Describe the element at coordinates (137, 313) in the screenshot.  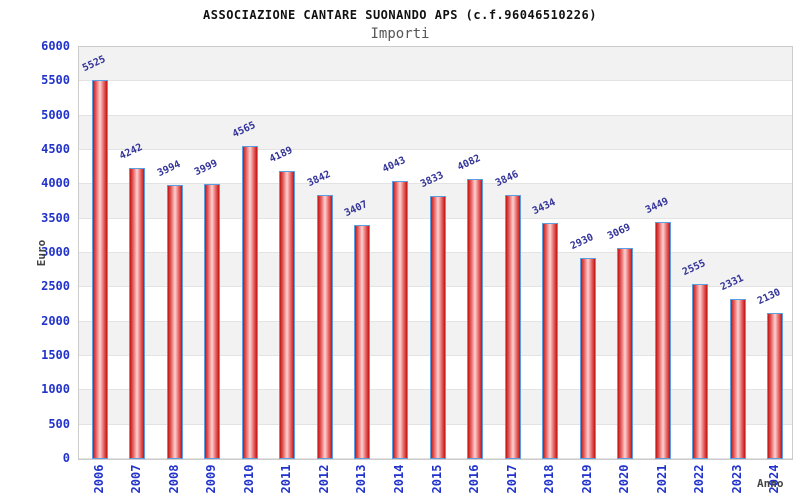
I see `bar-2007` at that location.